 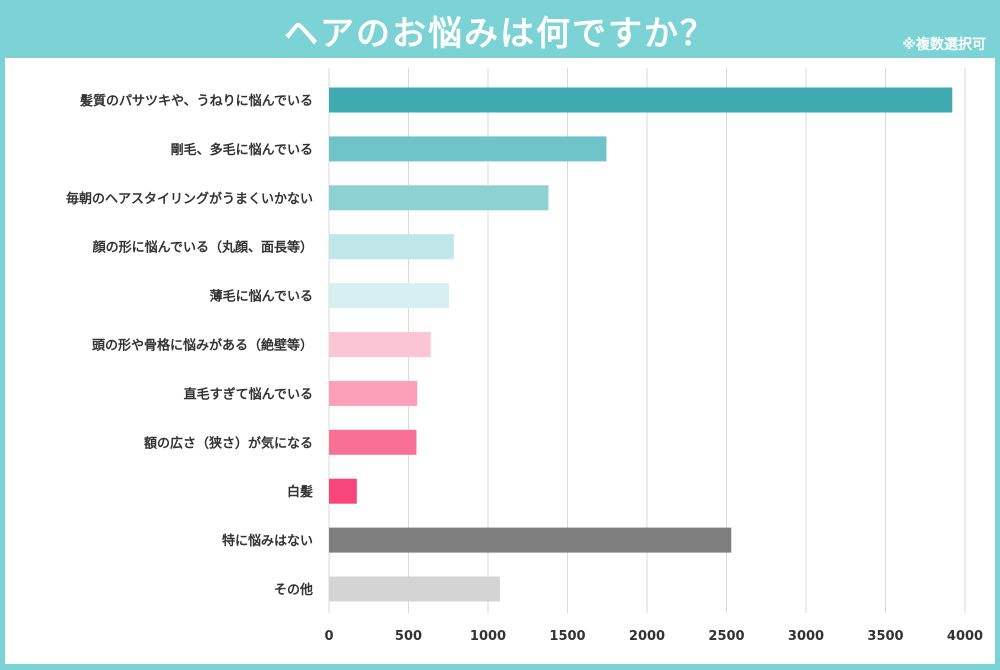 What do you see at coordinates (726, 636) in the screenshot?
I see `x-tick-label: 2500` at bounding box center [726, 636].